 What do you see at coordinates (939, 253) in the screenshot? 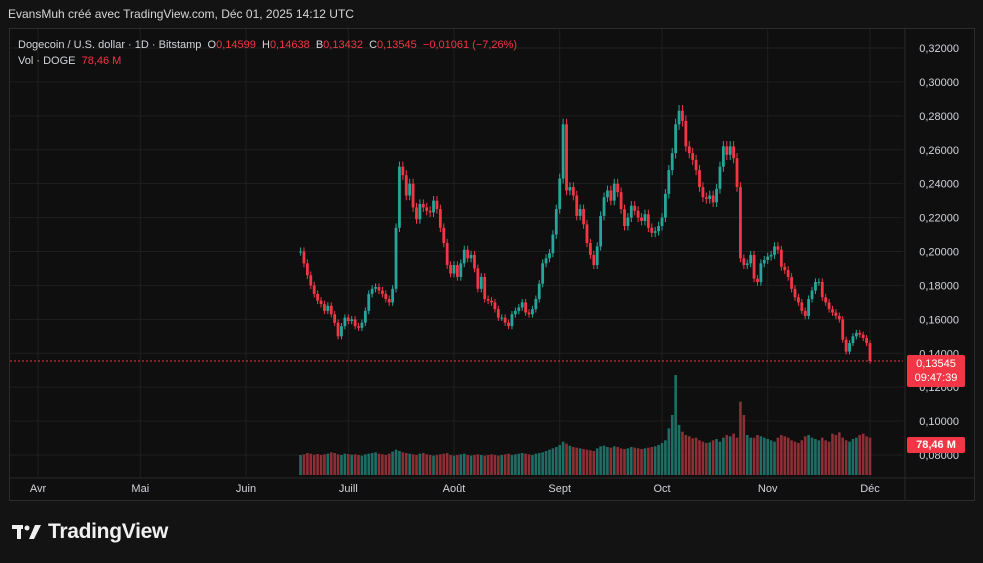
I see `y-tick-label: 0,20000` at bounding box center [939, 253].